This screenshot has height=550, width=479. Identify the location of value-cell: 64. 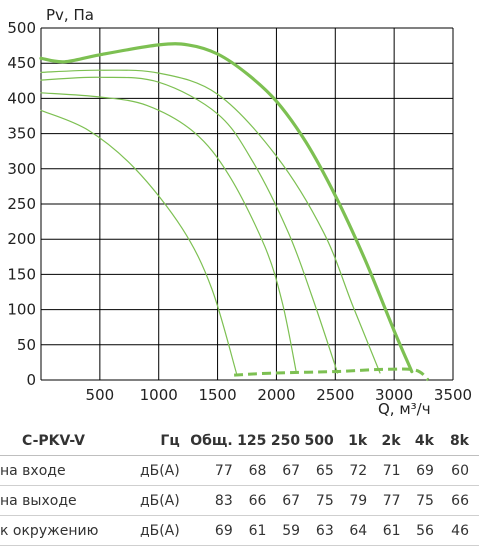
(350, 530).